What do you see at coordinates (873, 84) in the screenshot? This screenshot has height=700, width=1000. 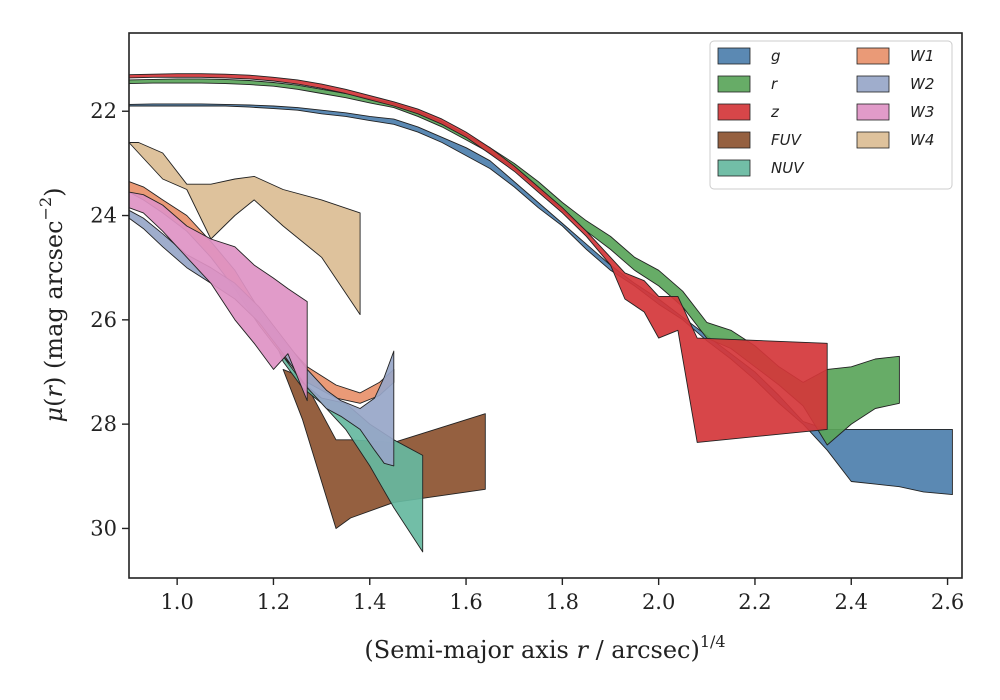 I see `legend-swatch-w2` at bounding box center [873, 84].